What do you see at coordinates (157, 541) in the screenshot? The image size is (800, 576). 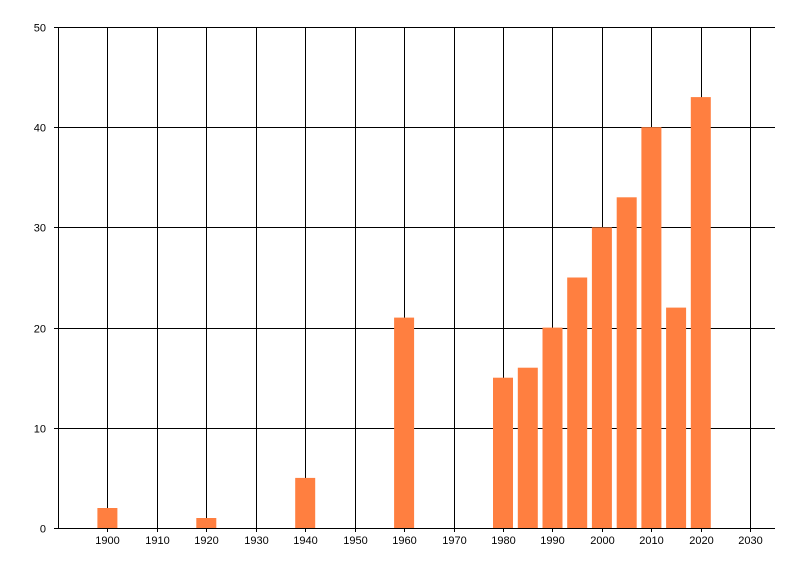 I see `x-tick-label: 1910` at bounding box center [157, 541].